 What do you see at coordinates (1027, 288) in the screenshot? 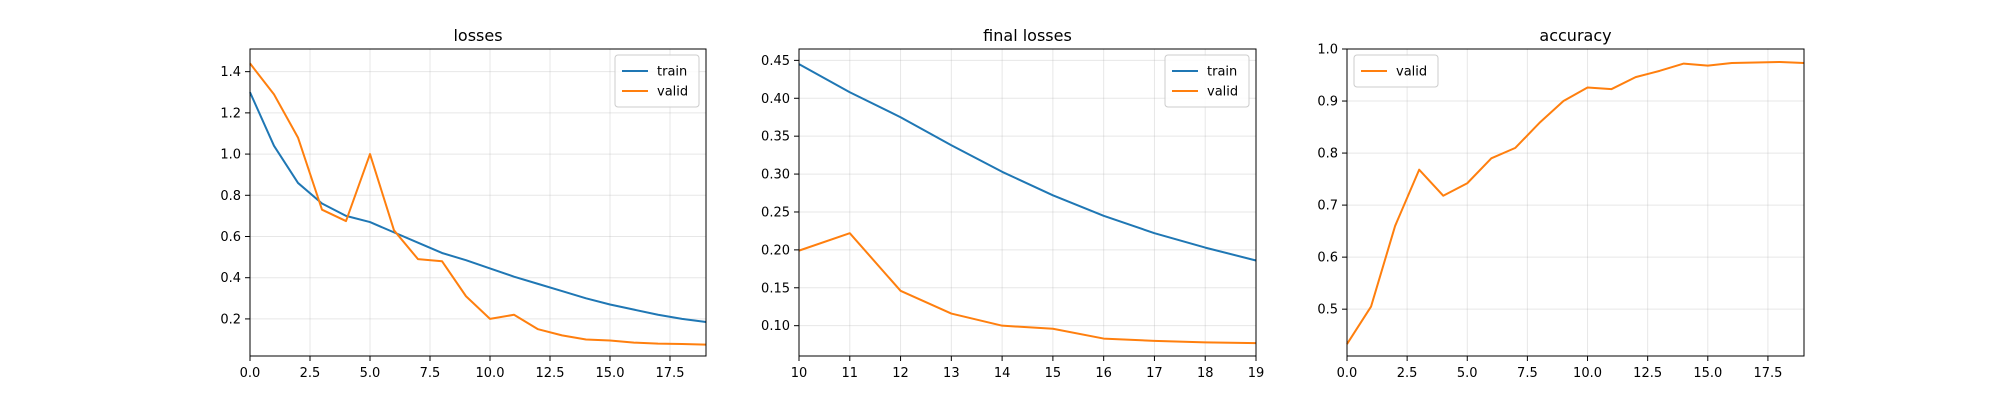
I see `series-line-valid` at bounding box center [1027, 288].